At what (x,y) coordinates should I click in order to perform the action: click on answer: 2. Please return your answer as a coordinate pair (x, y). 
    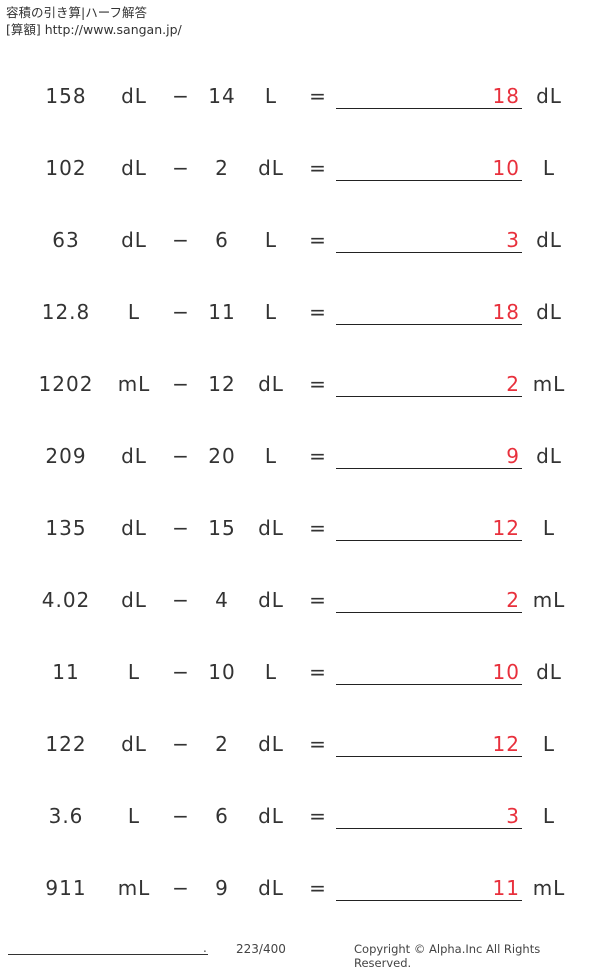
    Looking at the image, I should click on (513, 600).